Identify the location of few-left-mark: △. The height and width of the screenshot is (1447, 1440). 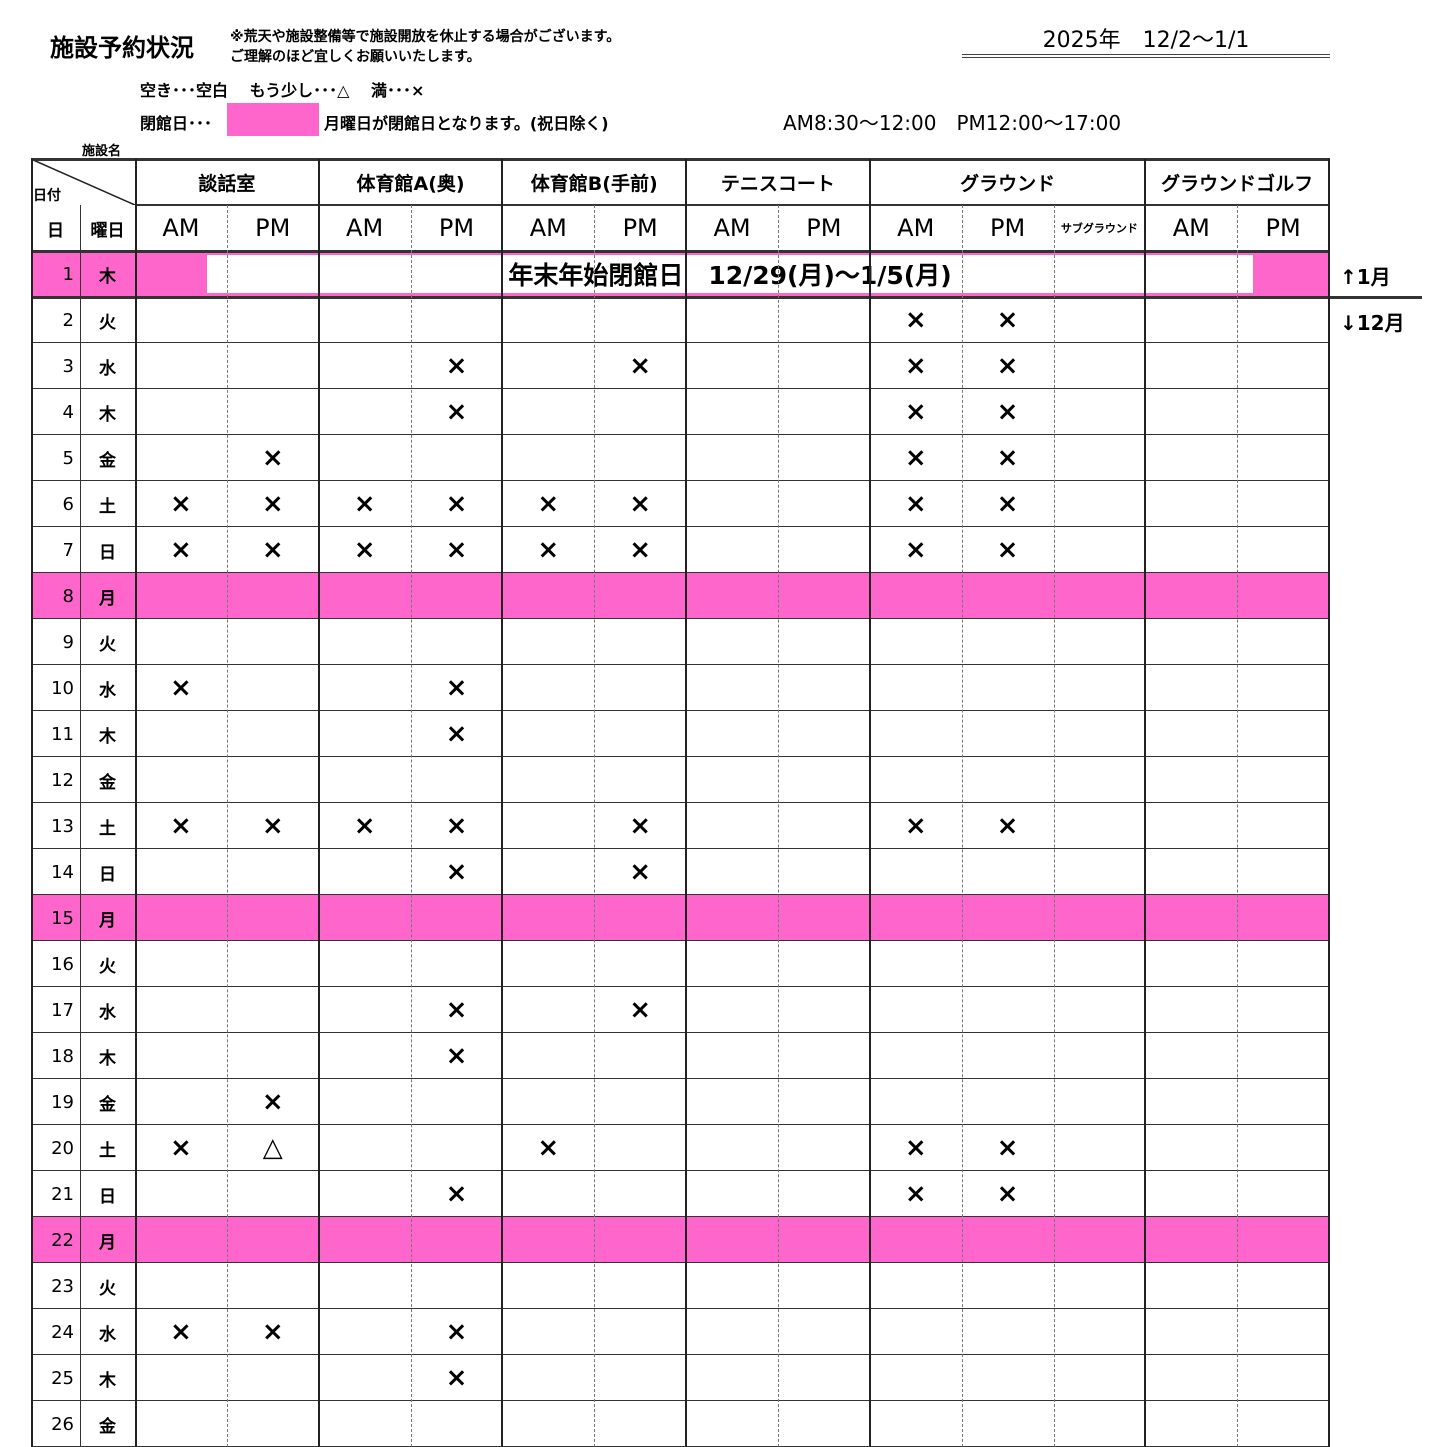
(272, 1148).